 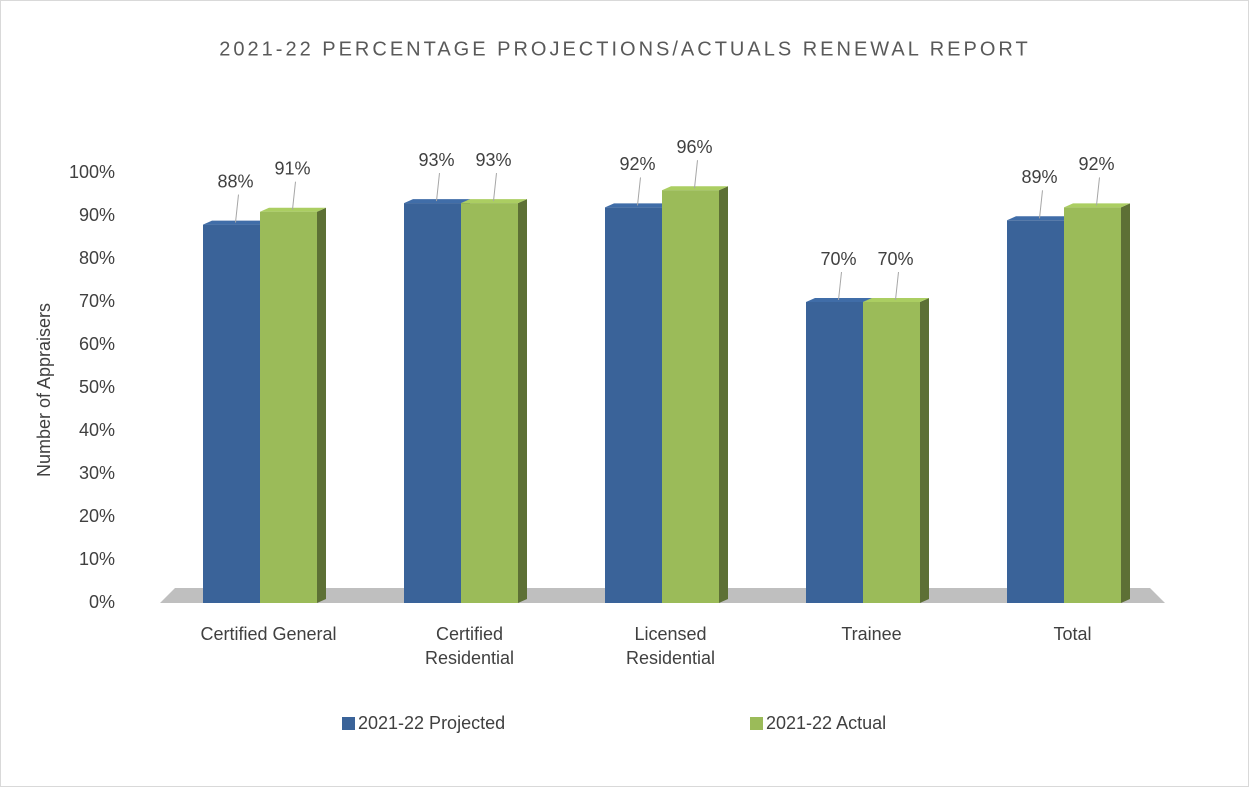 What do you see at coordinates (97, 473) in the screenshot?
I see `y-tick-label: 30%` at bounding box center [97, 473].